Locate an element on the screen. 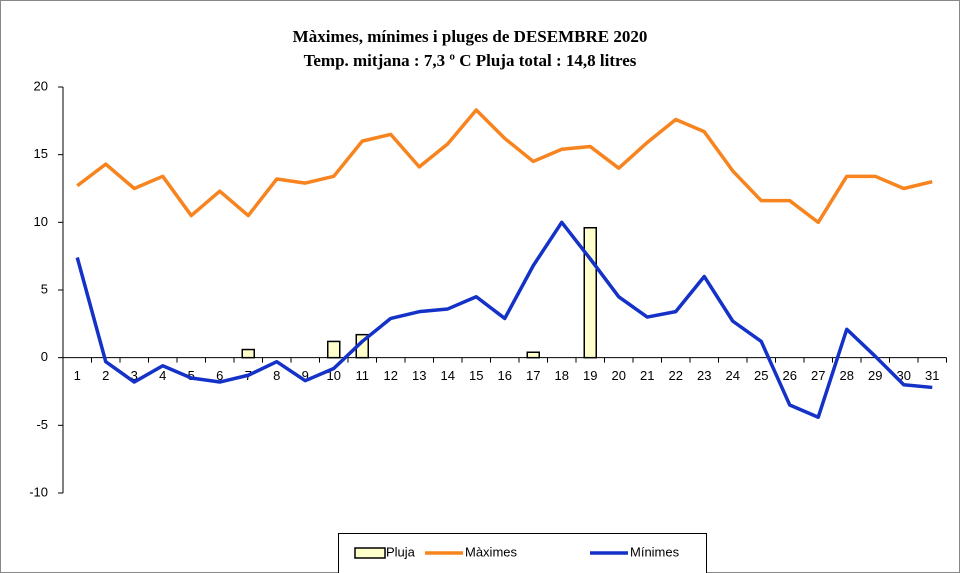 The image size is (960, 573). y-tick-label: 5 is located at coordinates (44, 288).